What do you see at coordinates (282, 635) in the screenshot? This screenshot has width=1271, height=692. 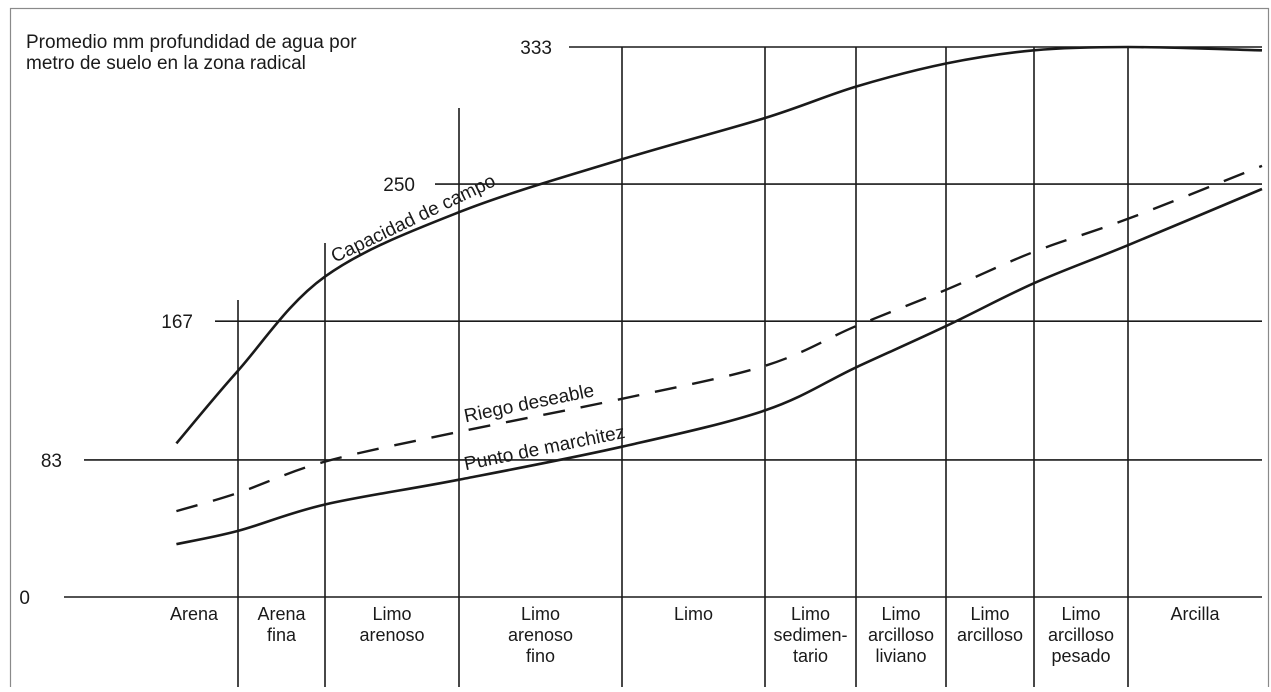 I see `x-tick-label-line: fina` at bounding box center [282, 635].